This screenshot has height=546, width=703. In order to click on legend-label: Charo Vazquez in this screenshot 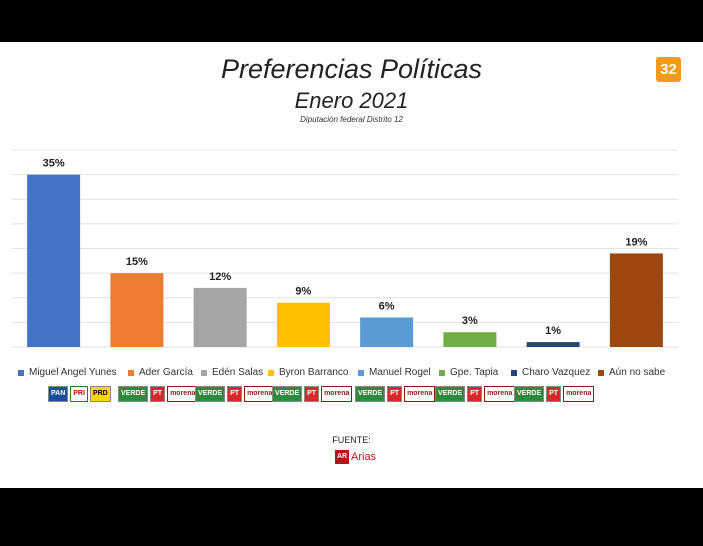, I will do `click(556, 372)`.